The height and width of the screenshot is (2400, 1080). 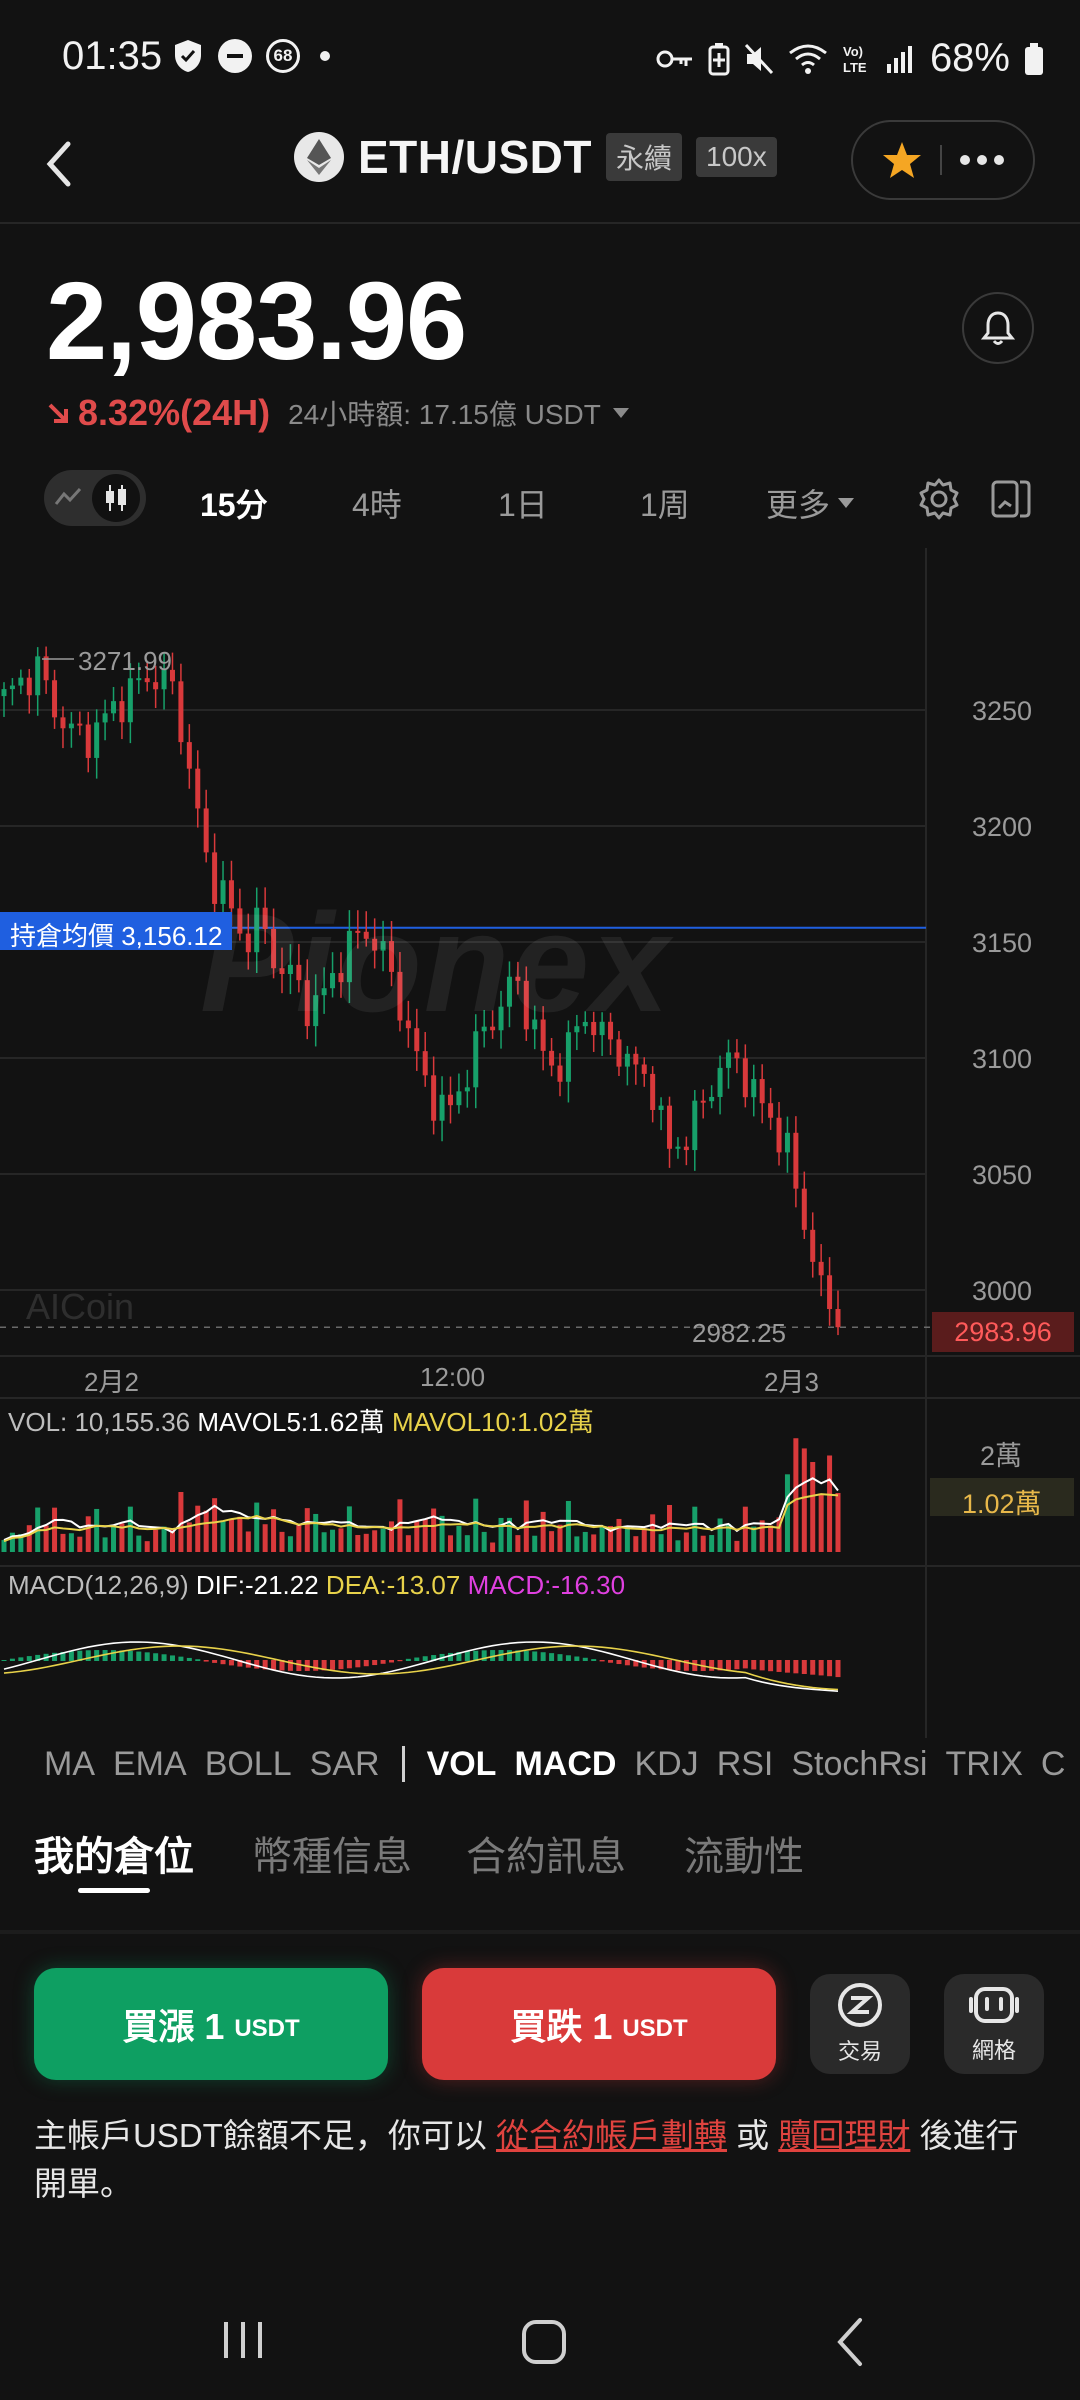 I want to click on volume-24h: 24小時額: 17.15億 USDT, so click(x=444, y=414).